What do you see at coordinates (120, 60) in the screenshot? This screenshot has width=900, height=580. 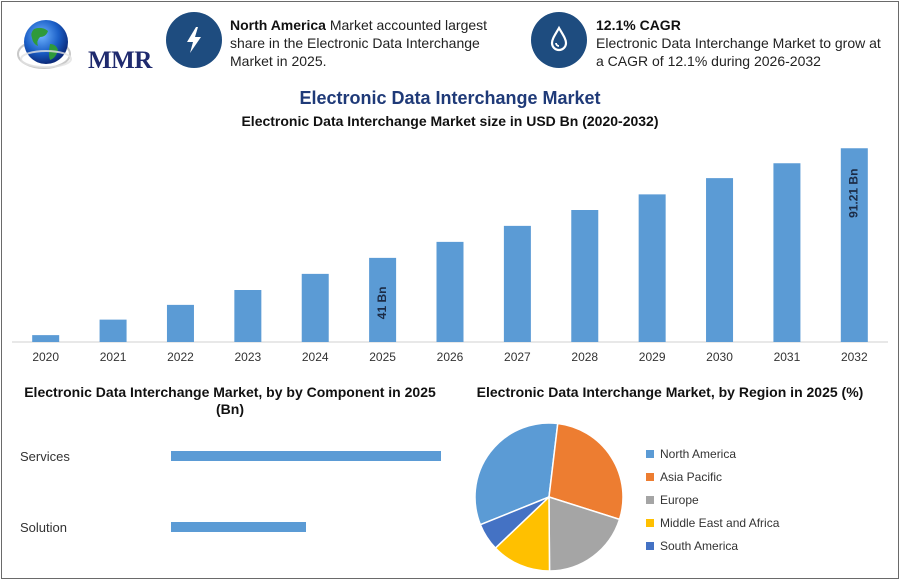 I see `logo-text: MMR` at bounding box center [120, 60].